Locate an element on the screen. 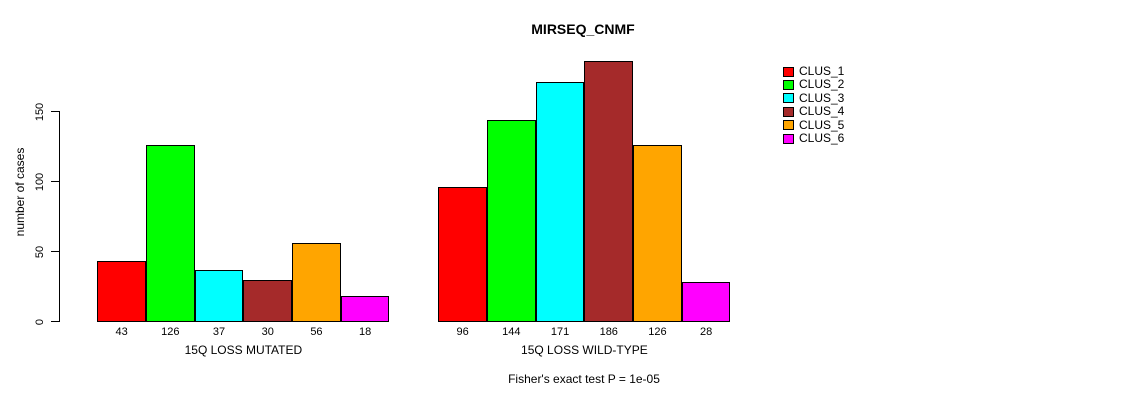 Image resolution: width=1140 pixels, height=400 pixels. bar-value-label: 186 is located at coordinates (608, 332).